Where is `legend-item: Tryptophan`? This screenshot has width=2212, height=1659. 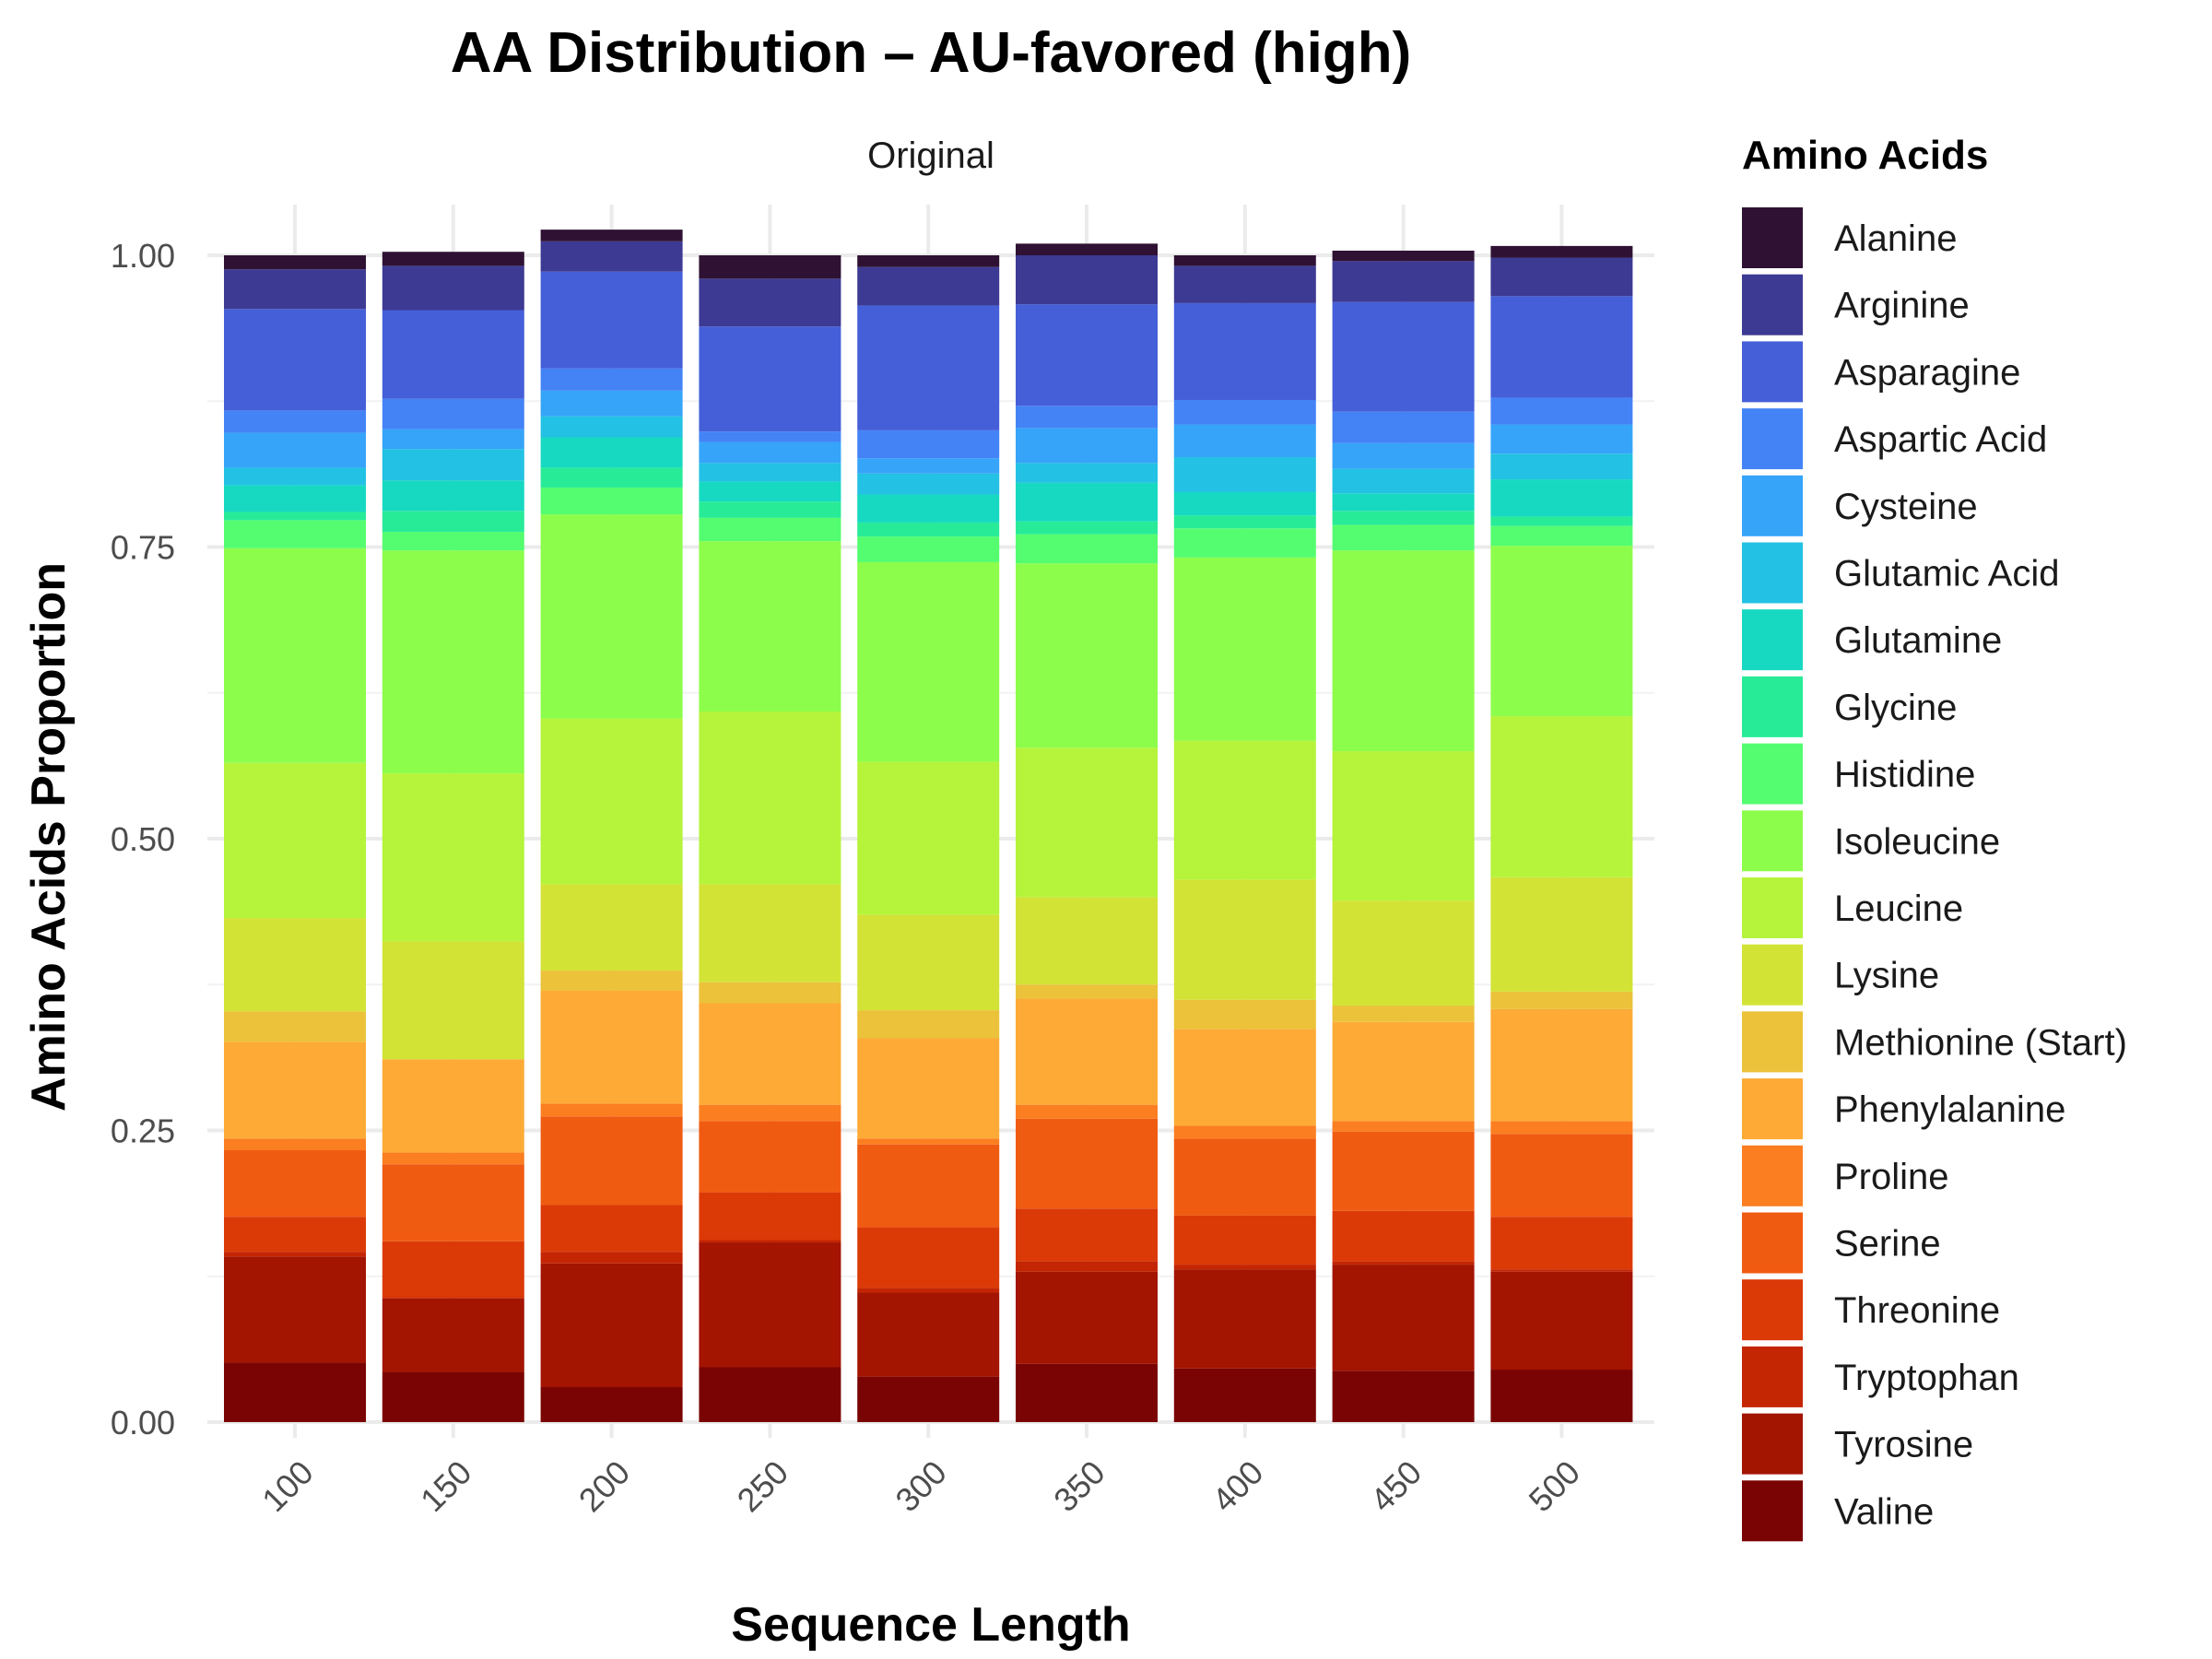
legend-item: Tryptophan is located at coordinates (1880, 1376).